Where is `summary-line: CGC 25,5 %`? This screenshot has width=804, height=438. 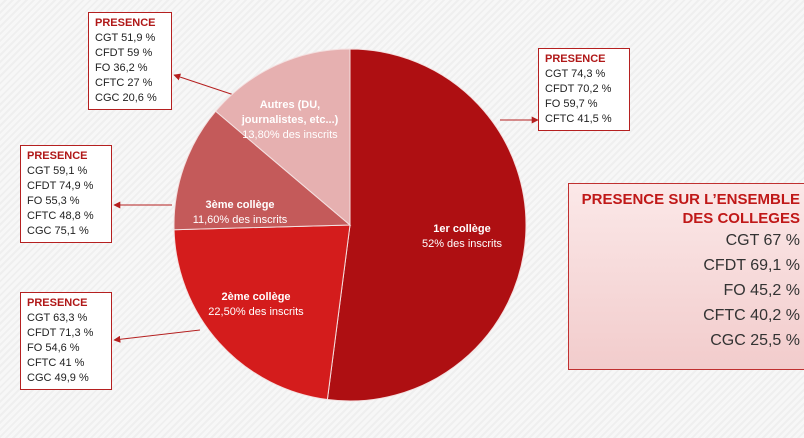 summary-line: CGC 25,5 % is located at coordinates (755, 340).